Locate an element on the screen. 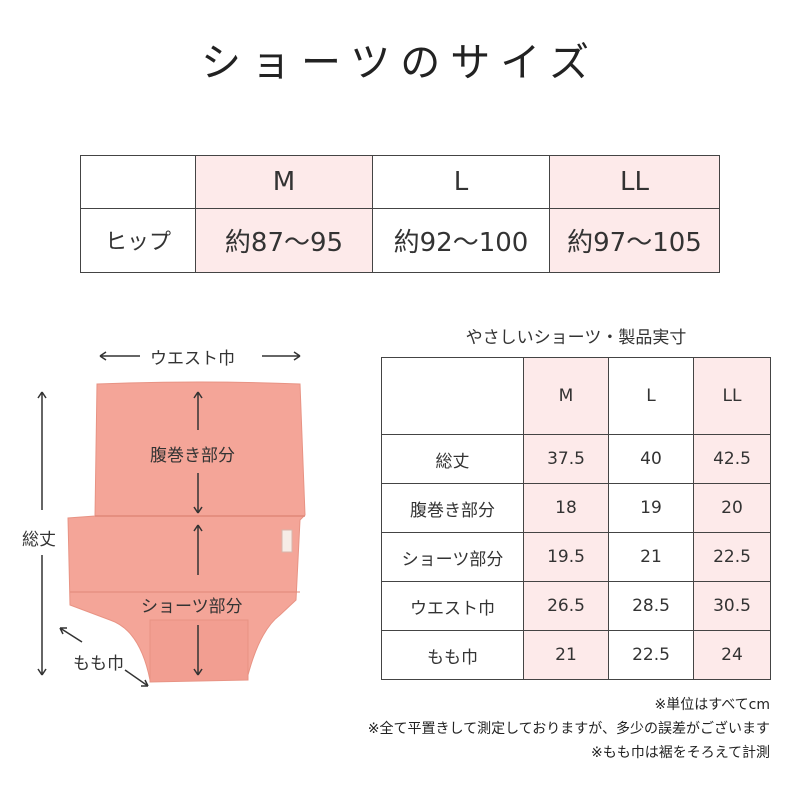 This screenshot has height=800, width=800. cell: 26.5 is located at coordinates (566, 606).